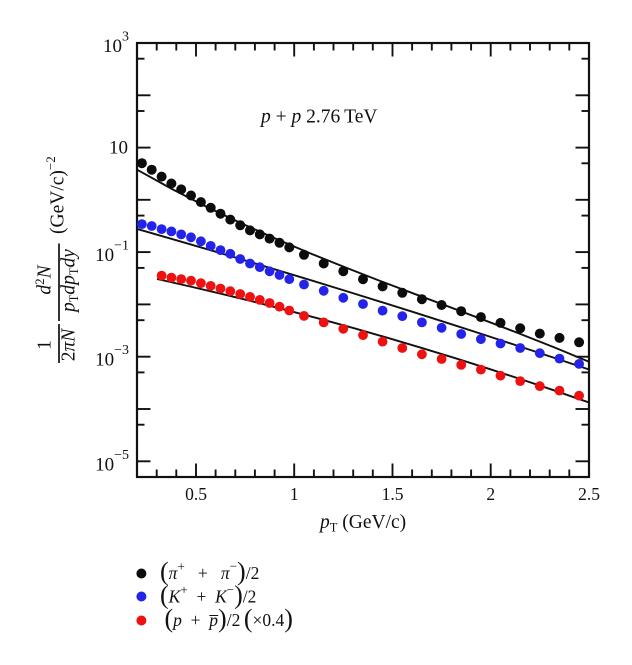 This screenshot has height=665, width=632. Describe the element at coordinates (362, 523) in the screenshot. I see `svg-text: pT (GeV/c)` at that location.